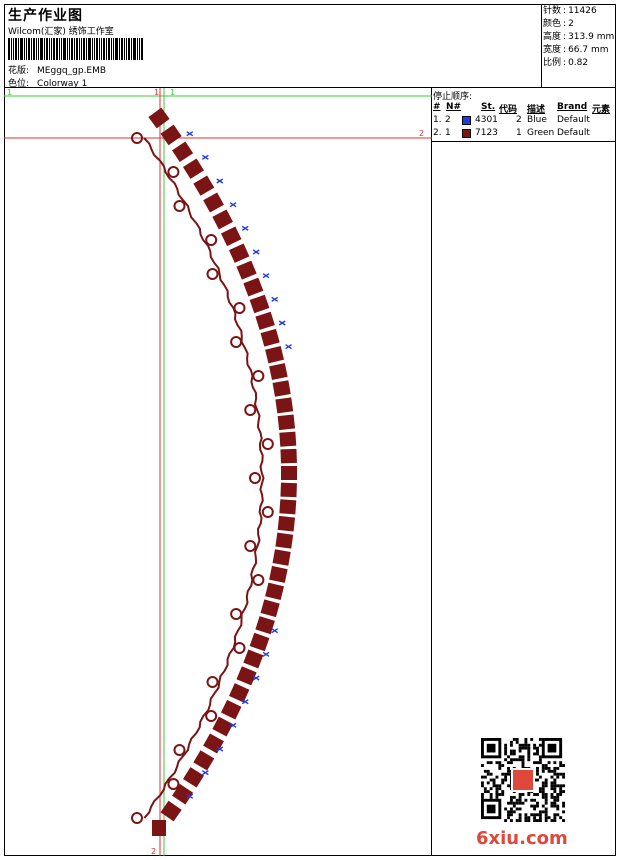  I want to click on stop-sequence-title: 停止顺序:, so click(453, 97).